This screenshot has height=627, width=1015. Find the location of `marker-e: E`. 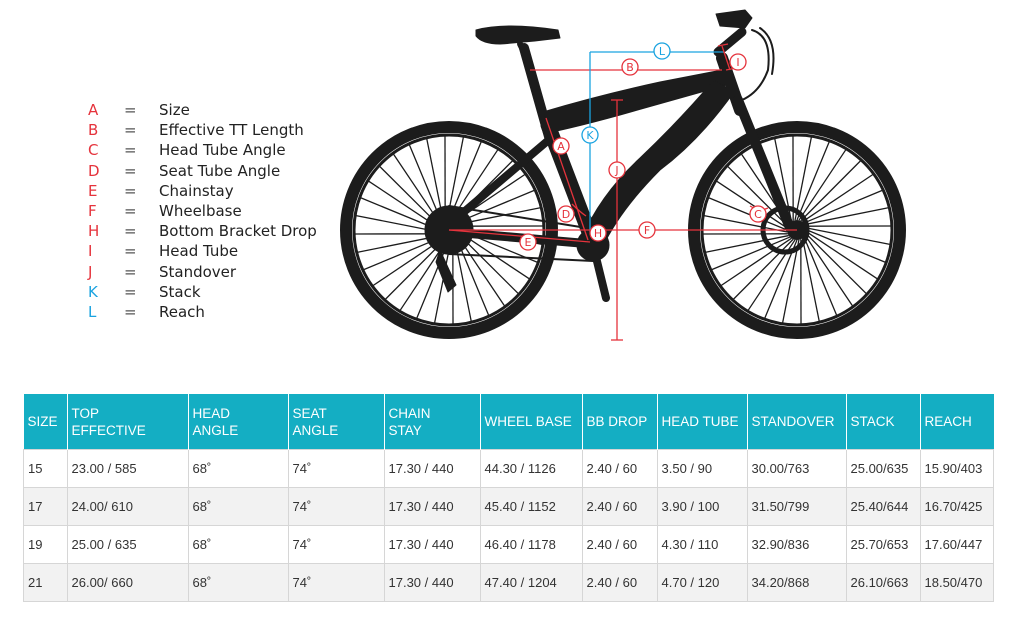

marker-e: E is located at coordinates (528, 242).